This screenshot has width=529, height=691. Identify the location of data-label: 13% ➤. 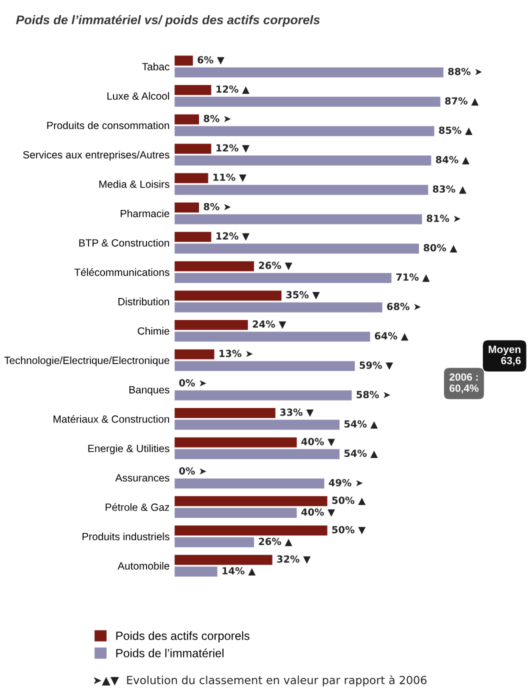
(236, 354).